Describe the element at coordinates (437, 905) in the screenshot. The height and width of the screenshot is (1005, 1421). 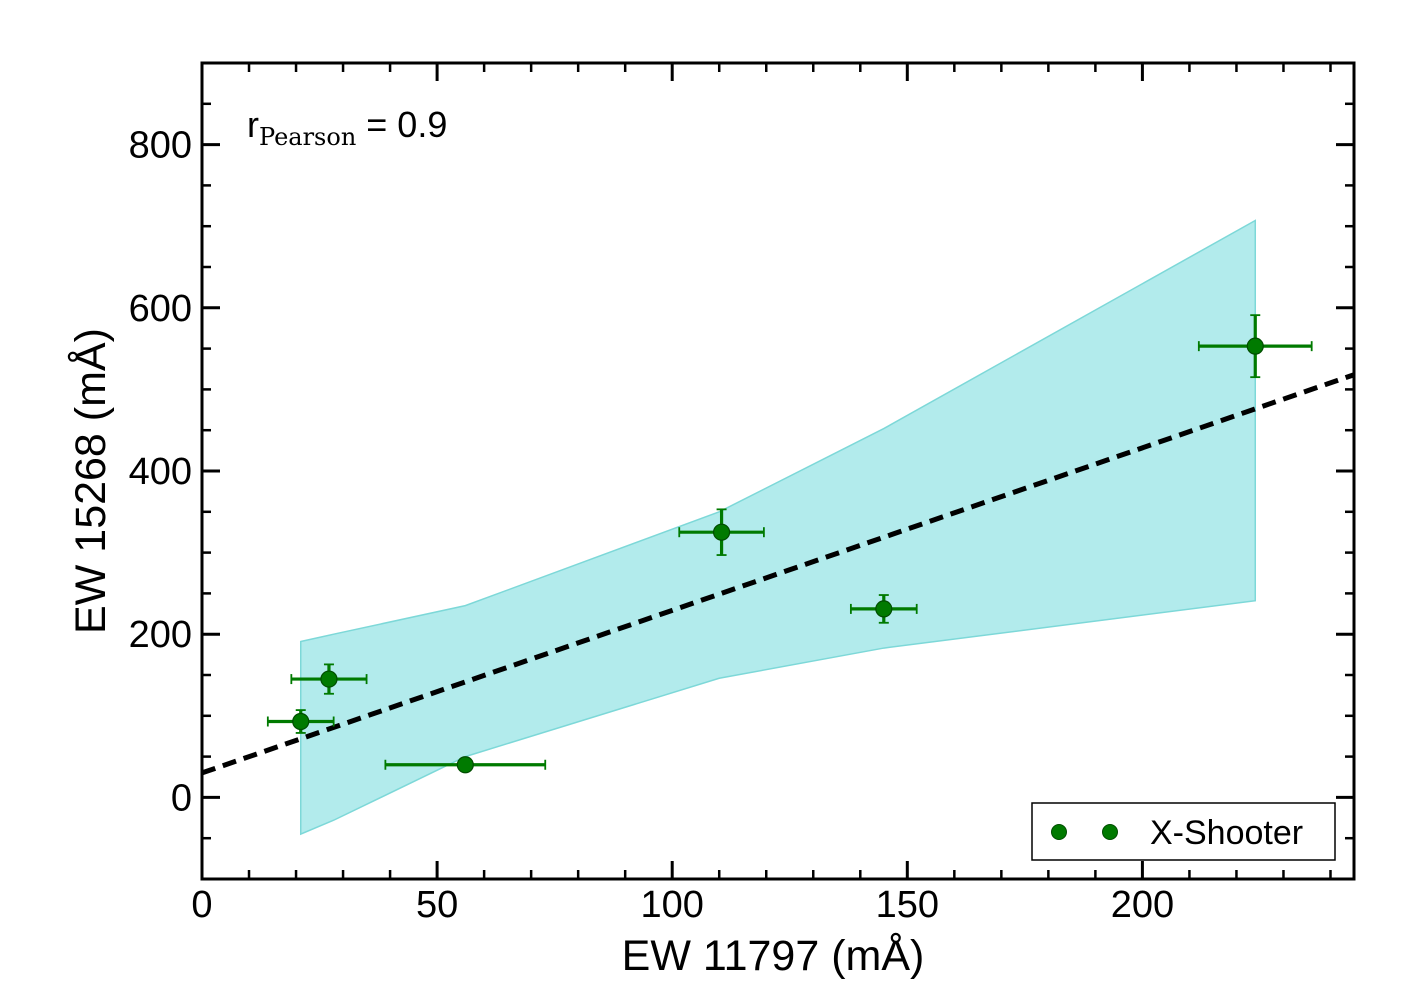
I see `x-tick-label: 50` at that location.